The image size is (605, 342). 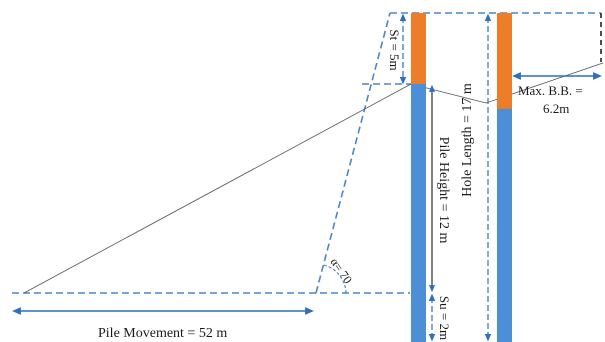 What do you see at coordinates (467, 140) in the screenshot?
I see `hole-length-label: Hole Length = 17 m` at bounding box center [467, 140].